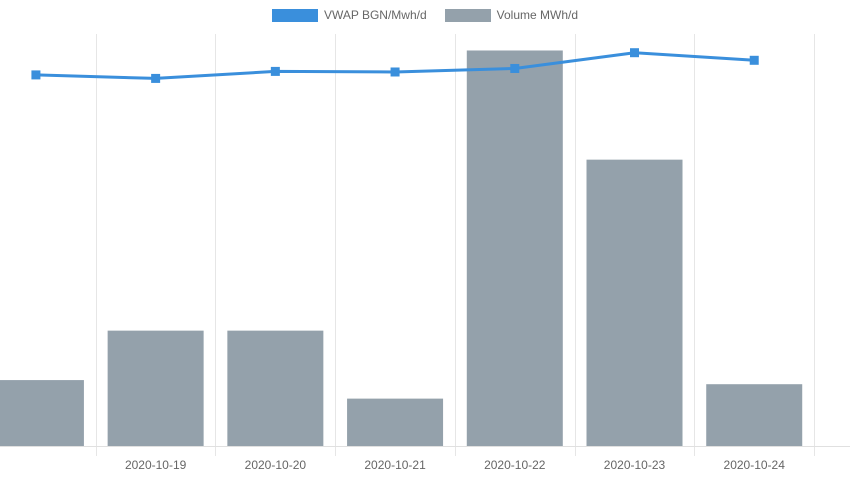  Describe the element at coordinates (395, 465) in the screenshot. I see `x-tick-label: 2020-10-21` at that location.